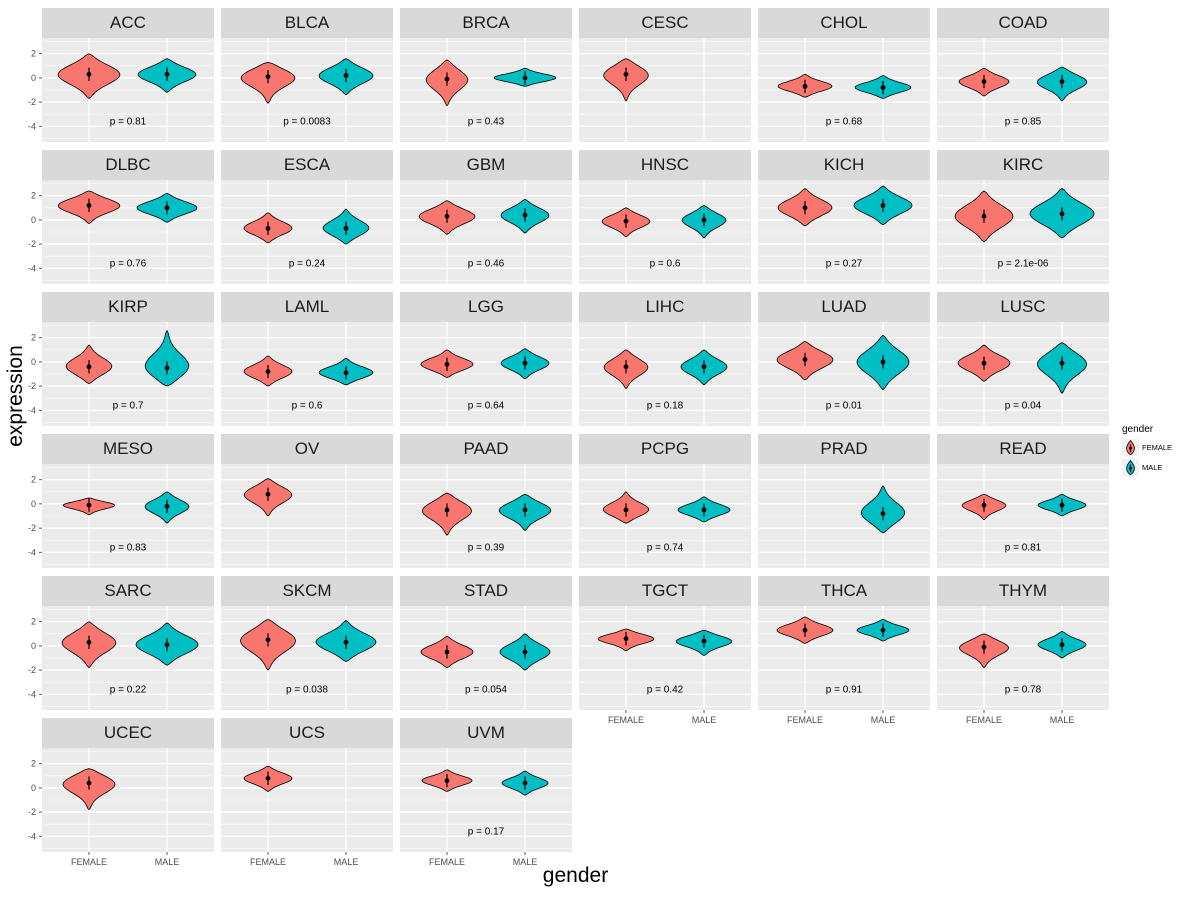  I want to click on facet-panel: p = 0.76 2 0 -2 -4, so click(121, 232).